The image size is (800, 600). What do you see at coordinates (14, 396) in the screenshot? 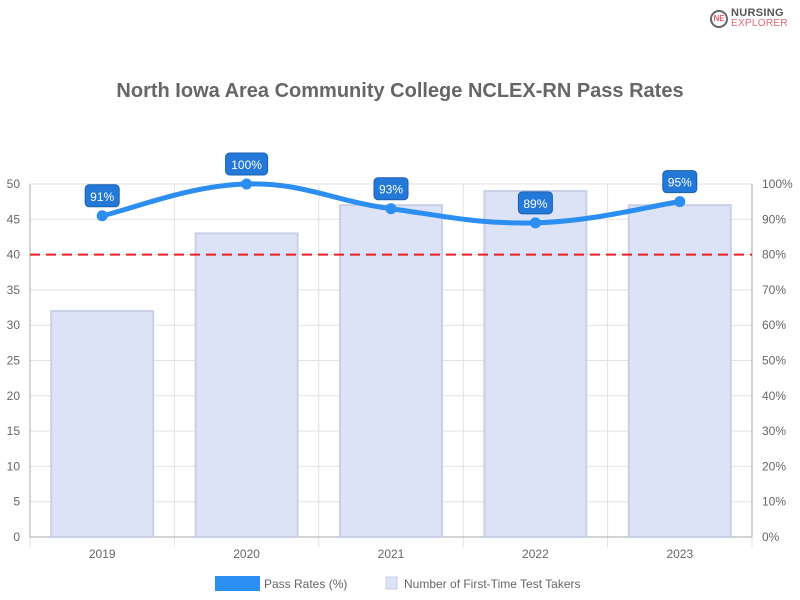
I see `left-tick-label: 20` at bounding box center [14, 396].